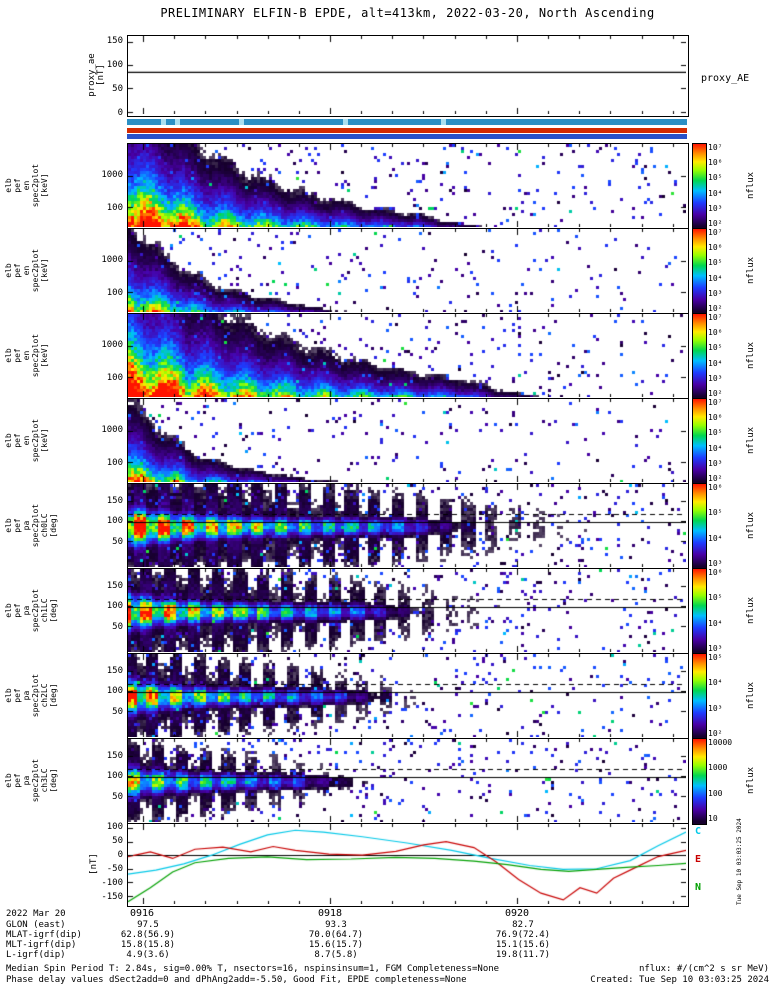 The width and height of the screenshot is (775, 1000). I want to click on en1-colorbar-title: nflux, so click(751, 270).